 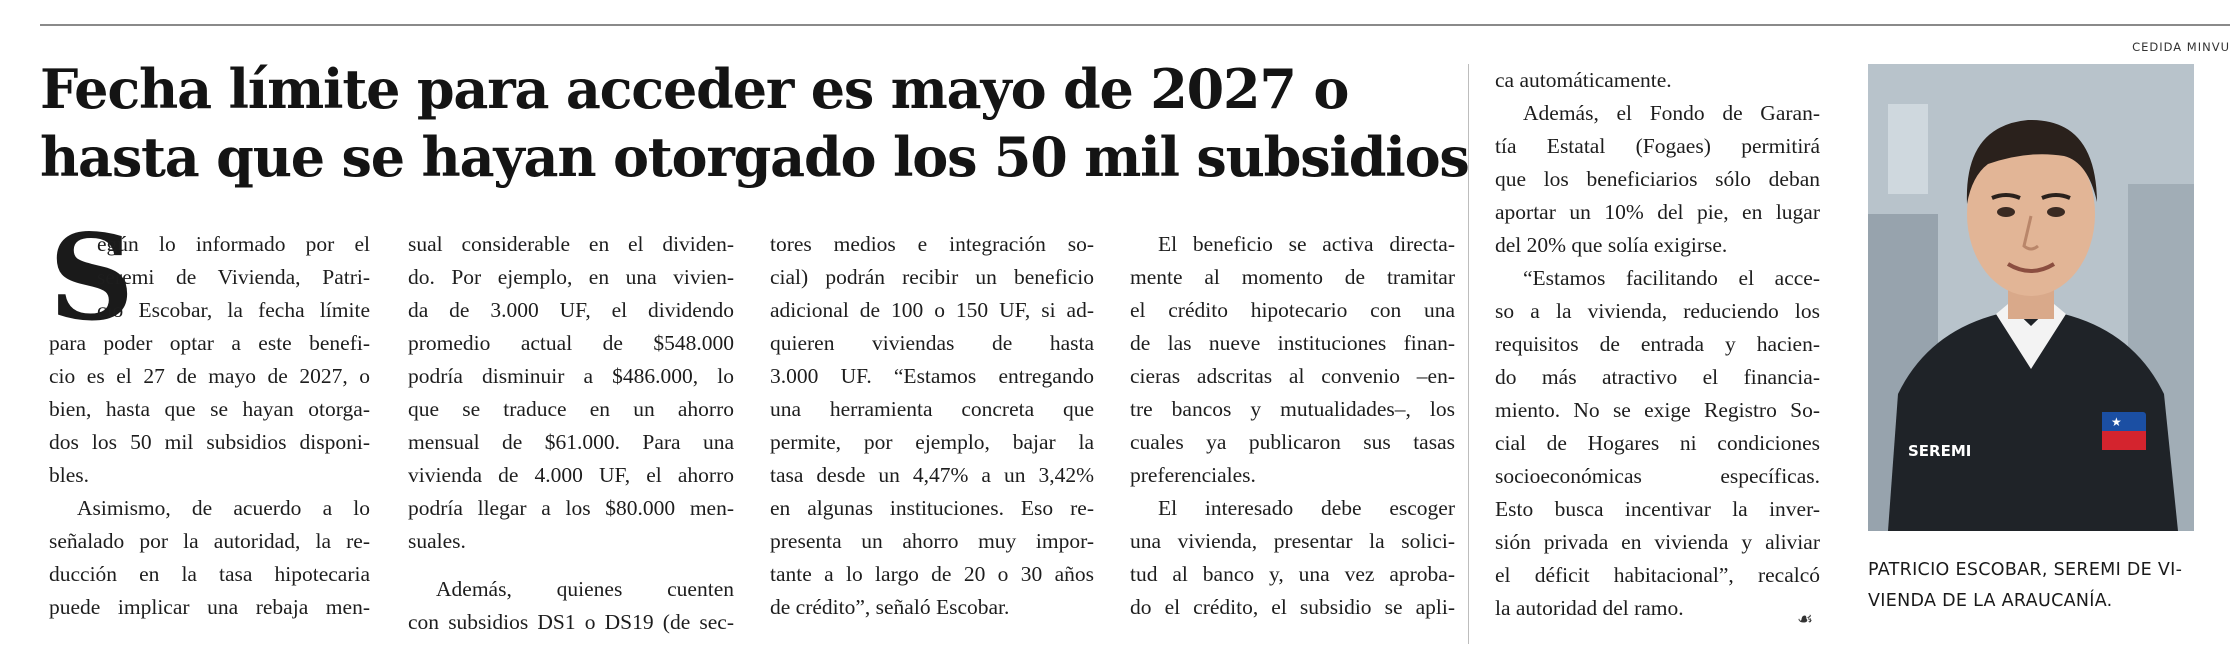 What do you see at coordinates (1657, 575) in the screenshot?
I see `text-line: el déficit habitacional”, recalcó` at bounding box center [1657, 575].